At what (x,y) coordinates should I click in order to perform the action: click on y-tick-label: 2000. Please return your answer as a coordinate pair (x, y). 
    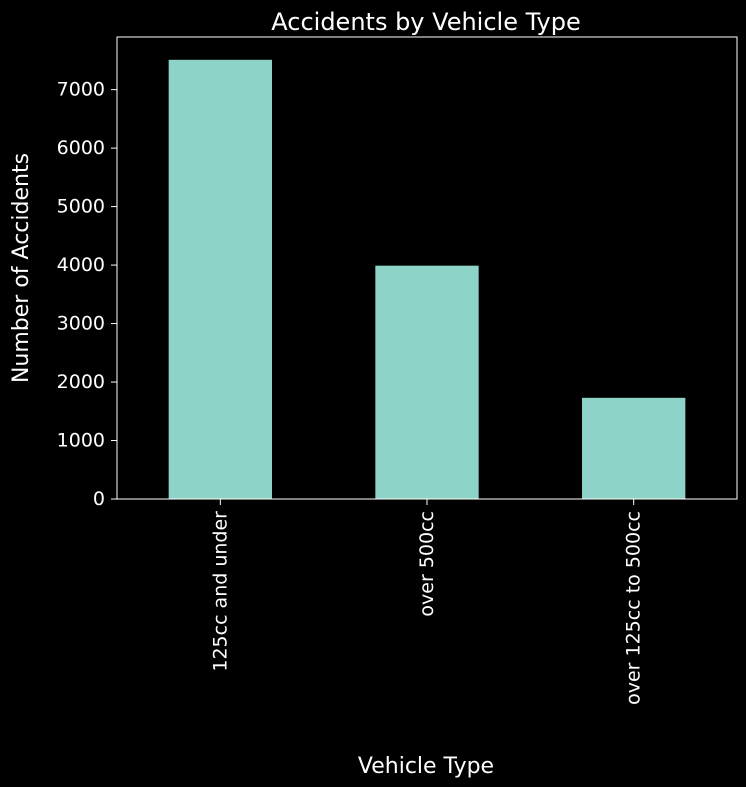
    Looking at the image, I should click on (81, 382).